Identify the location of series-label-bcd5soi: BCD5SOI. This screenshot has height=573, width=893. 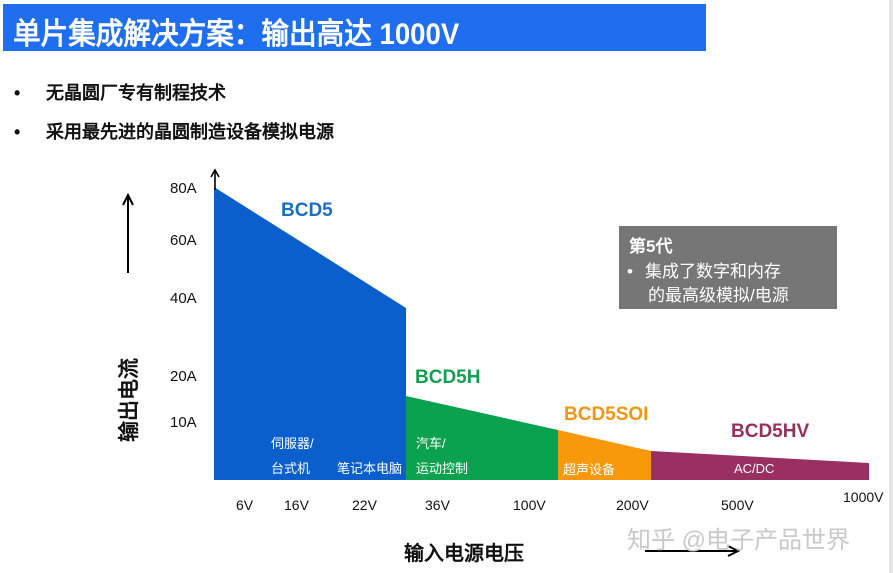
(606, 414).